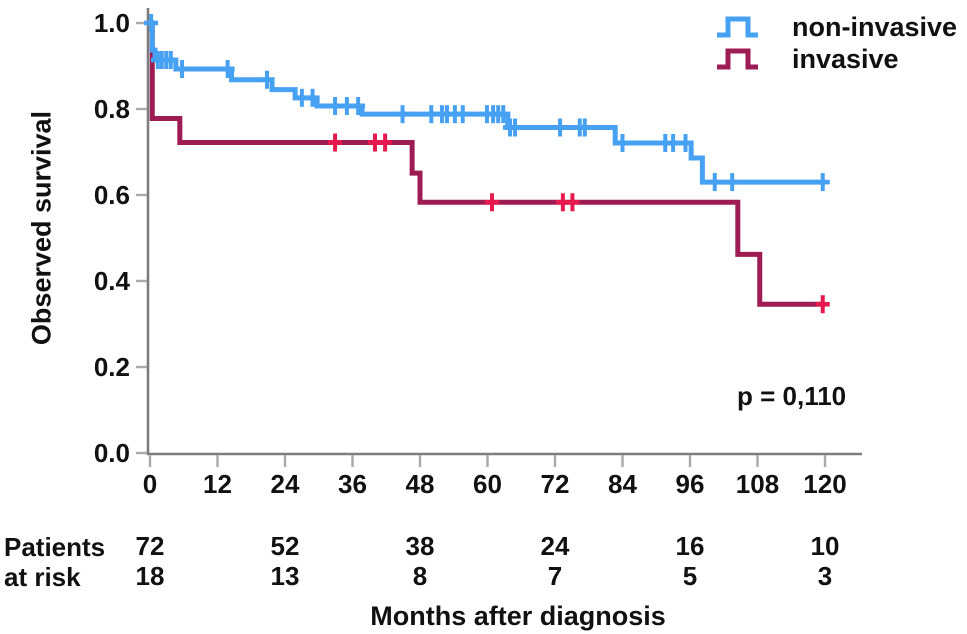 This screenshot has width=967, height=634. What do you see at coordinates (217, 484) in the screenshot?
I see `x-tick-label: 12` at bounding box center [217, 484].